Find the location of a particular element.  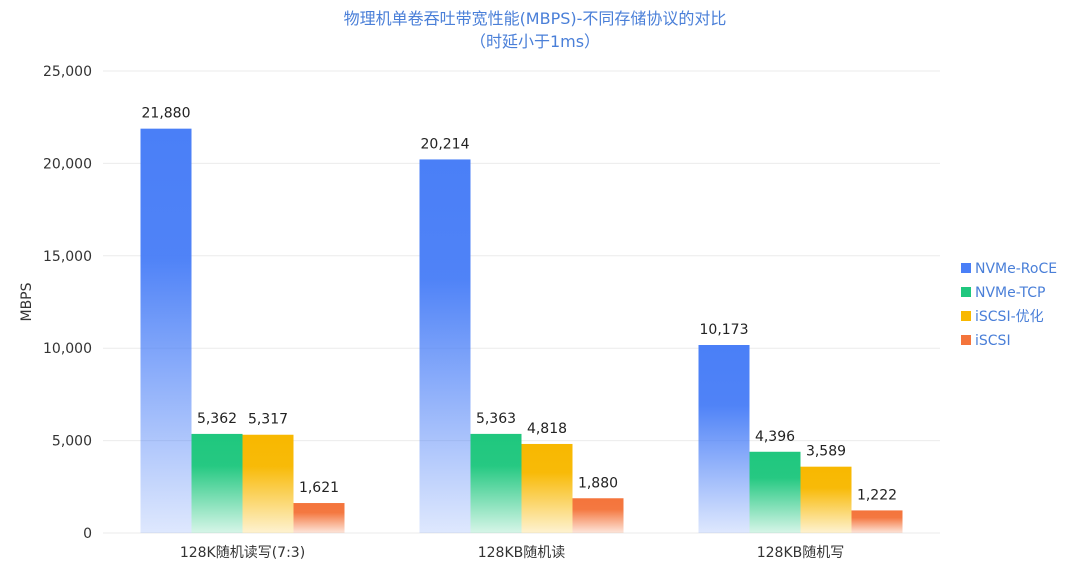

y-axis-title: MBPS is located at coordinates (27, 301).